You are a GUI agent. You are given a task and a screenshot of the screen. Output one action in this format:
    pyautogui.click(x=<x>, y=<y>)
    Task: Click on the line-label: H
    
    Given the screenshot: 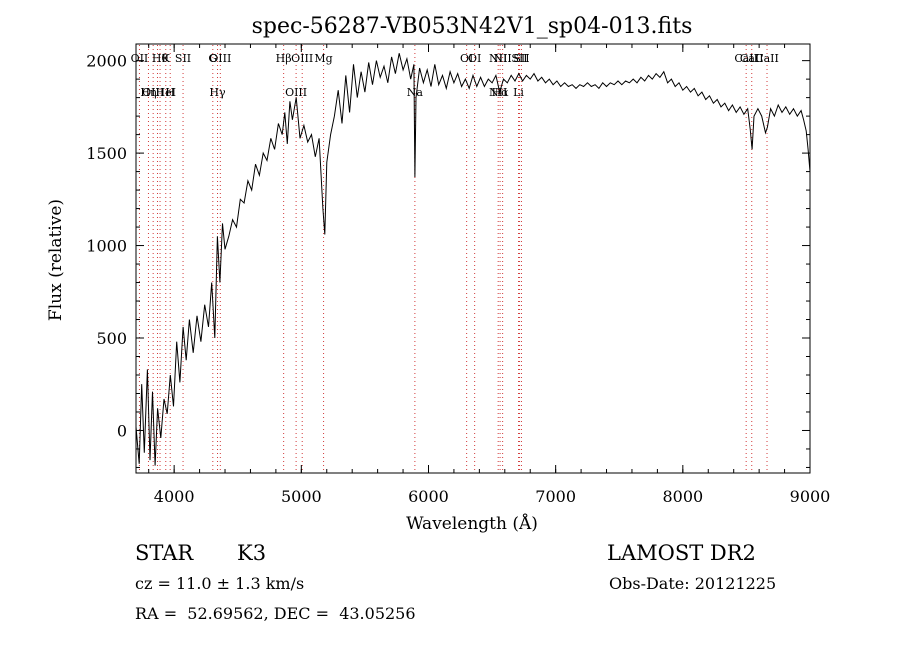 What is the action you would take?
    pyautogui.click(x=170, y=92)
    